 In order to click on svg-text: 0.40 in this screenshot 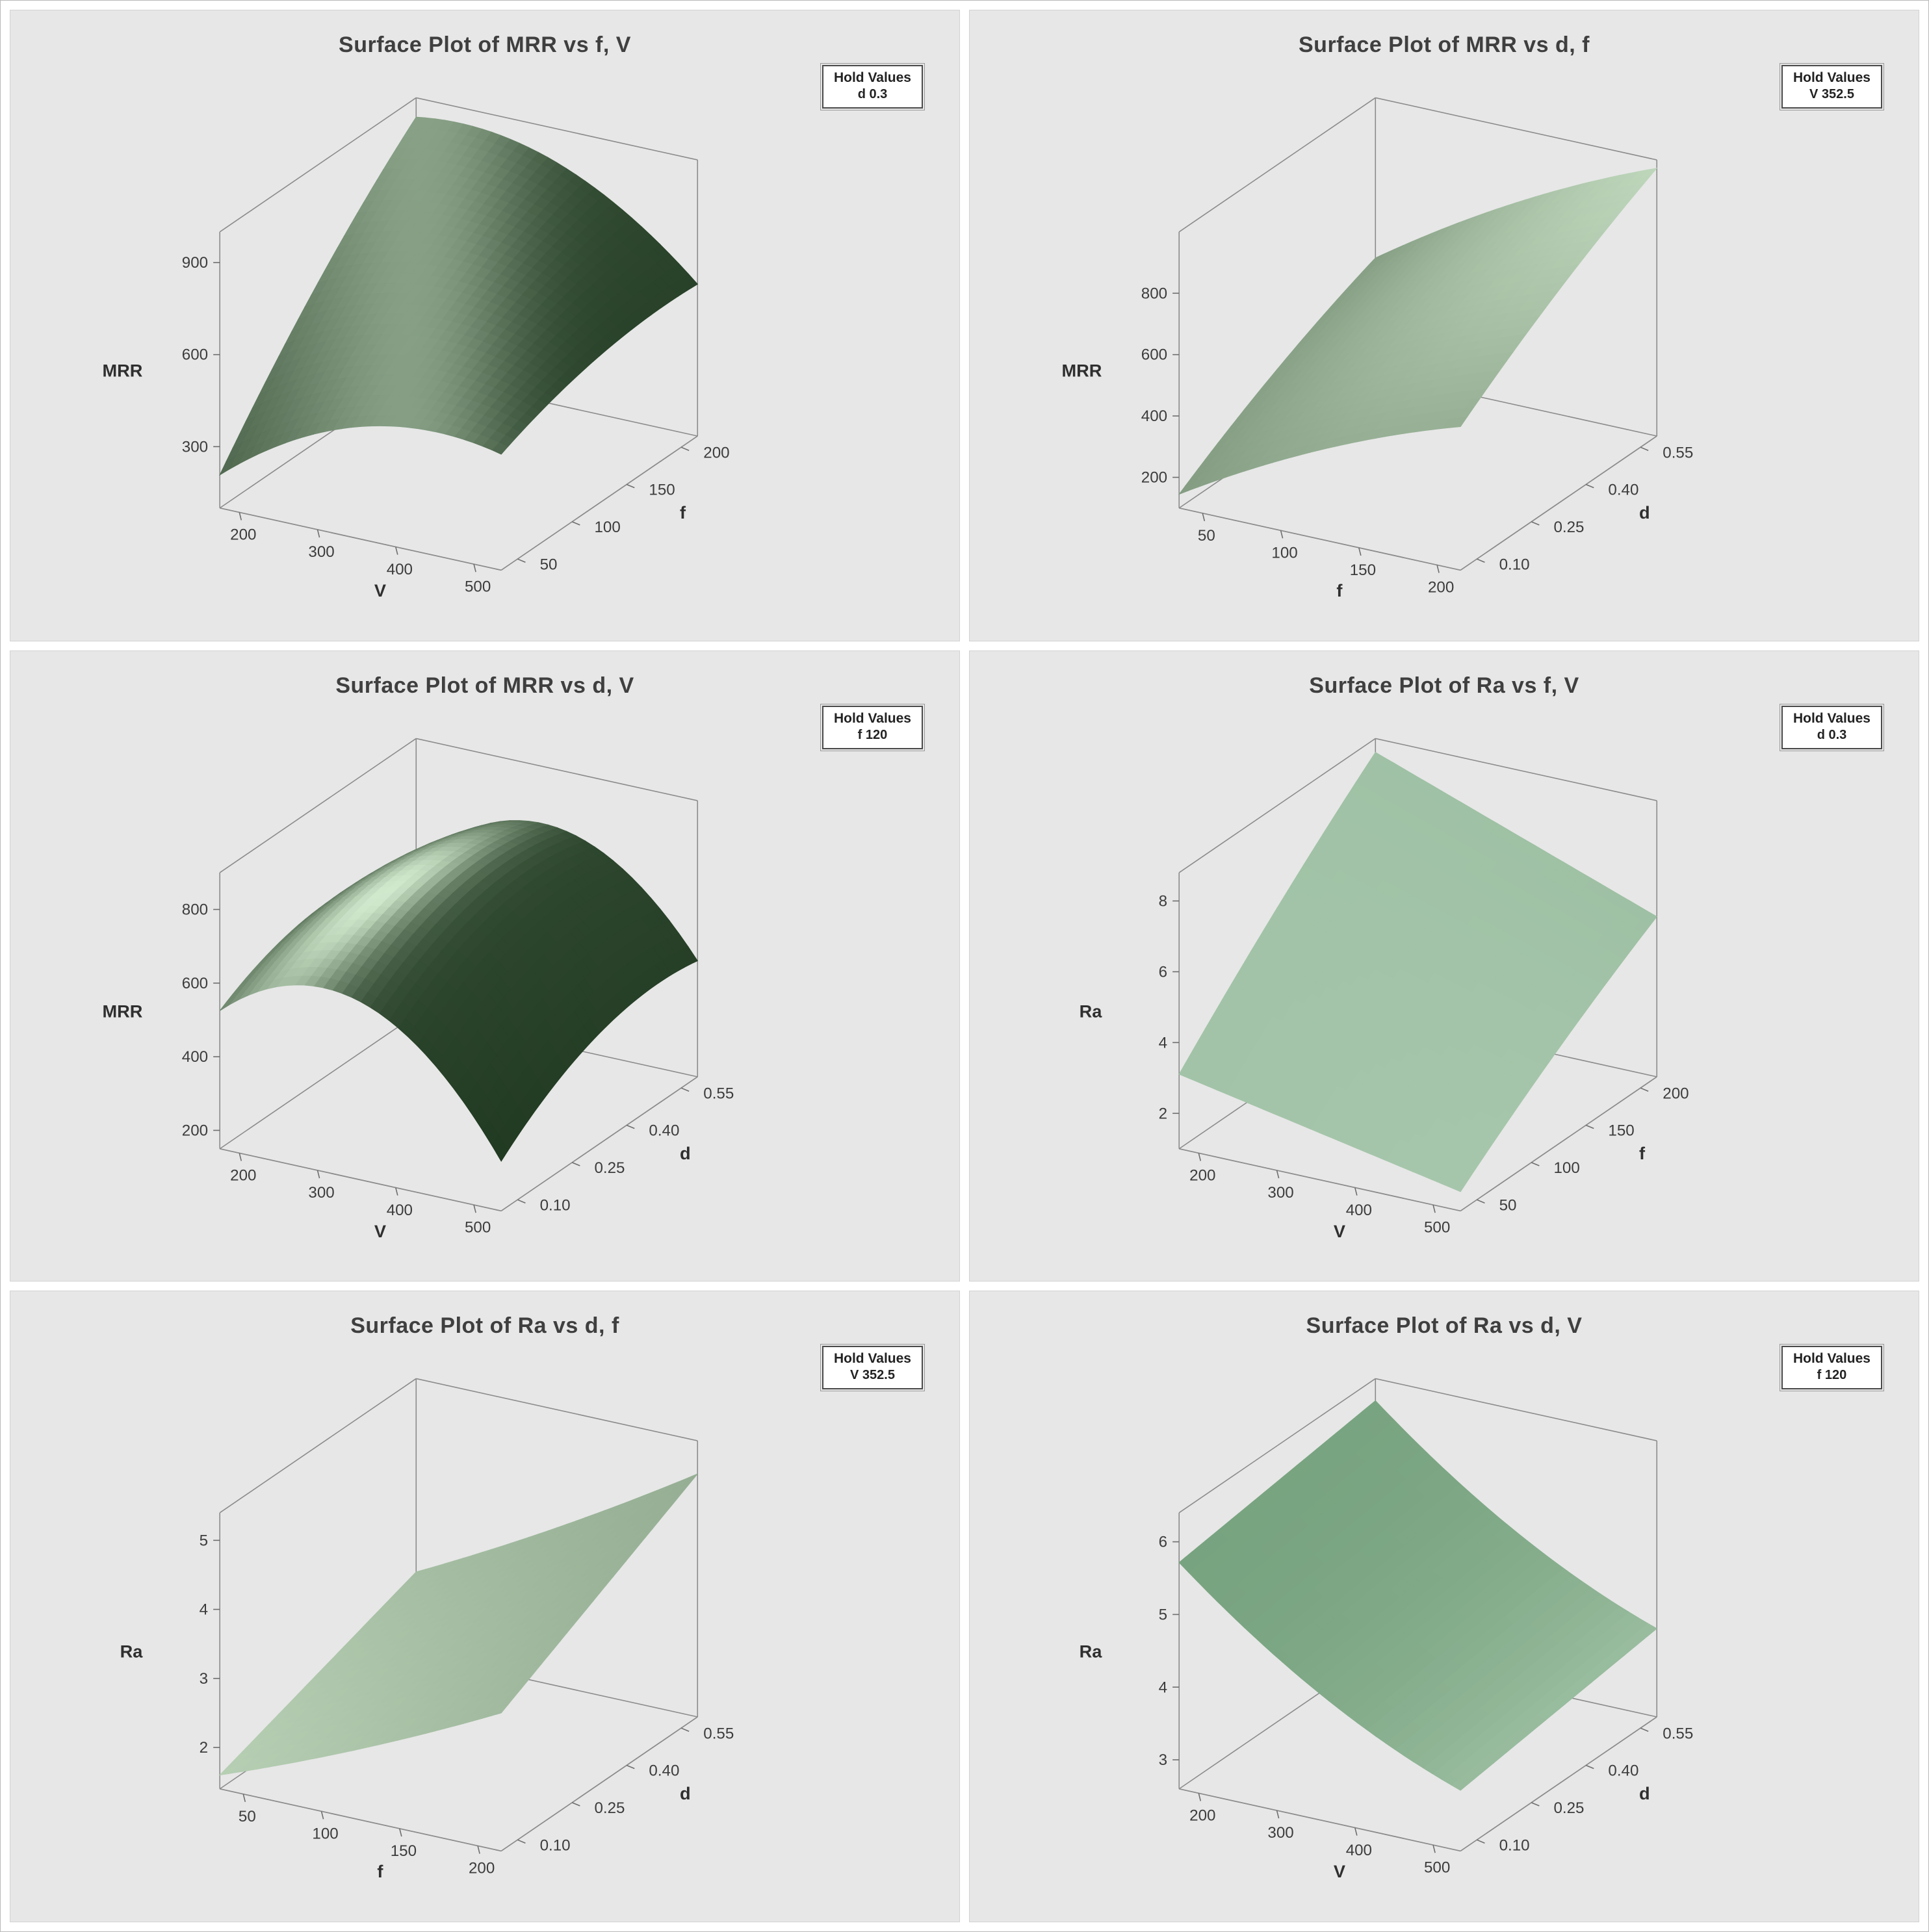, I will do `click(664, 1131)`.